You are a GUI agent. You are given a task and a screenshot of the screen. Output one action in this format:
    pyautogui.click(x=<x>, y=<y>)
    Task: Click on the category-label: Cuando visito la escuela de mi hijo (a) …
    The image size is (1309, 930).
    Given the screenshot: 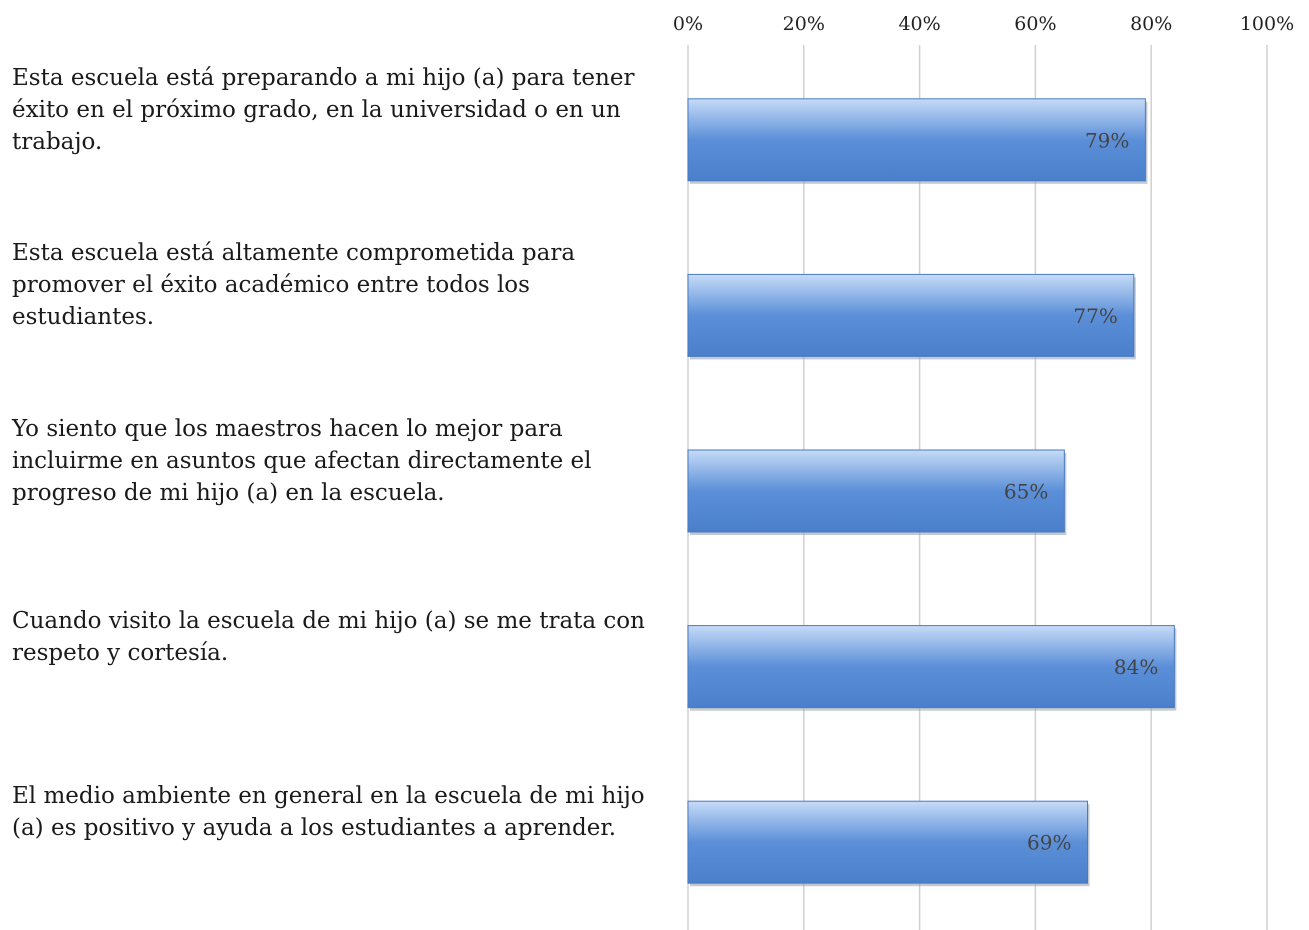 What is the action you would take?
    pyautogui.click(x=328, y=636)
    